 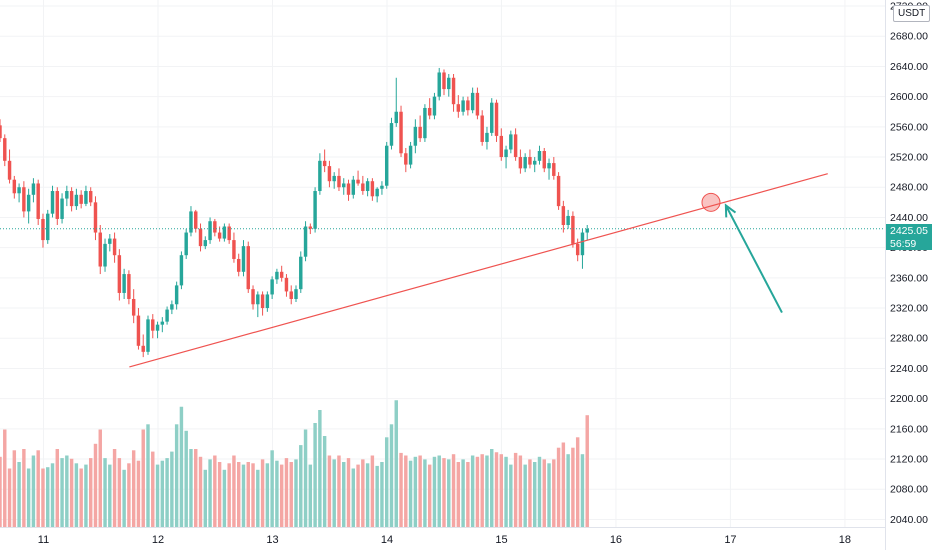 What do you see at coordinates (909, 520) in the screenshot?
I see `y-tick-label: 2040.00` at bounding box center [909, 520].